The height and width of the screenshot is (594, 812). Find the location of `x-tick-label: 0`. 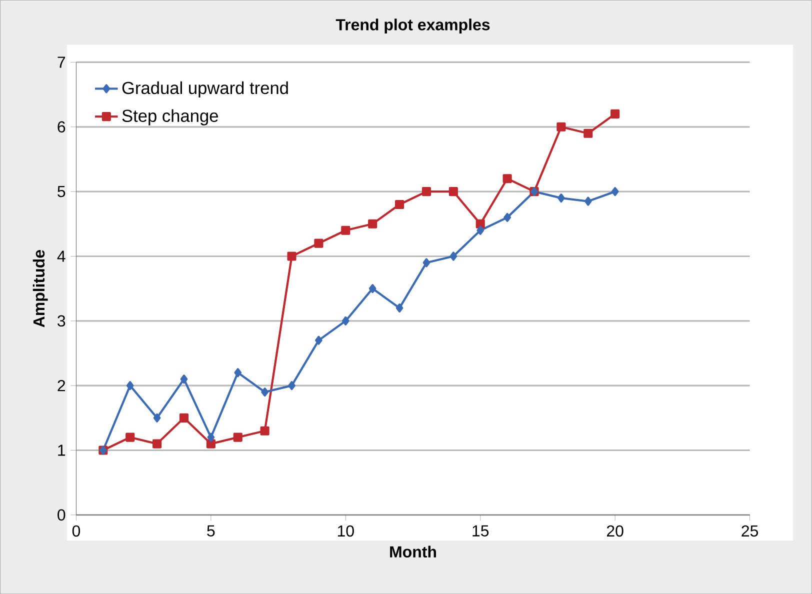

x-tick-label: 0 is located at coordinates (76, 531).